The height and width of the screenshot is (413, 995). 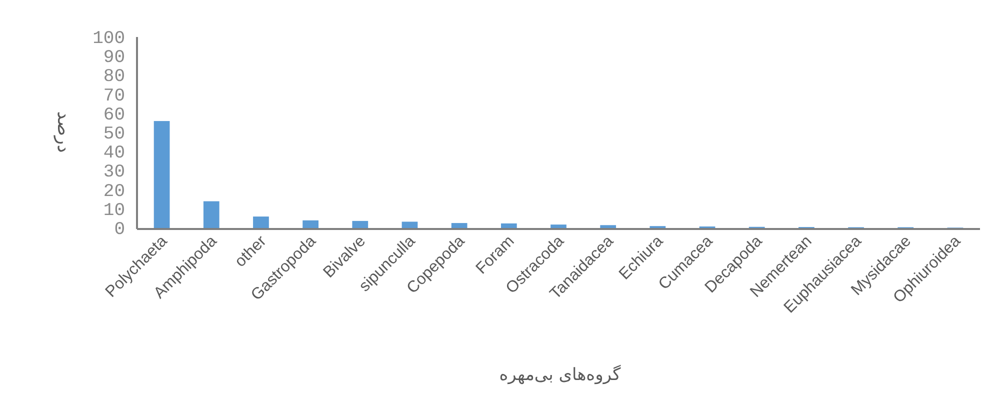 I want to click on y-tick-label: 0, so click(x=119, y=230).